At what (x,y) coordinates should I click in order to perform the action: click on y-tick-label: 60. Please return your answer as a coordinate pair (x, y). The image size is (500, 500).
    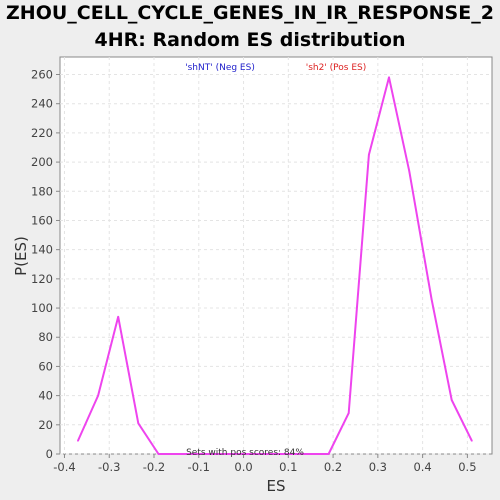
    Looking at the image, I should click on (45, 366).